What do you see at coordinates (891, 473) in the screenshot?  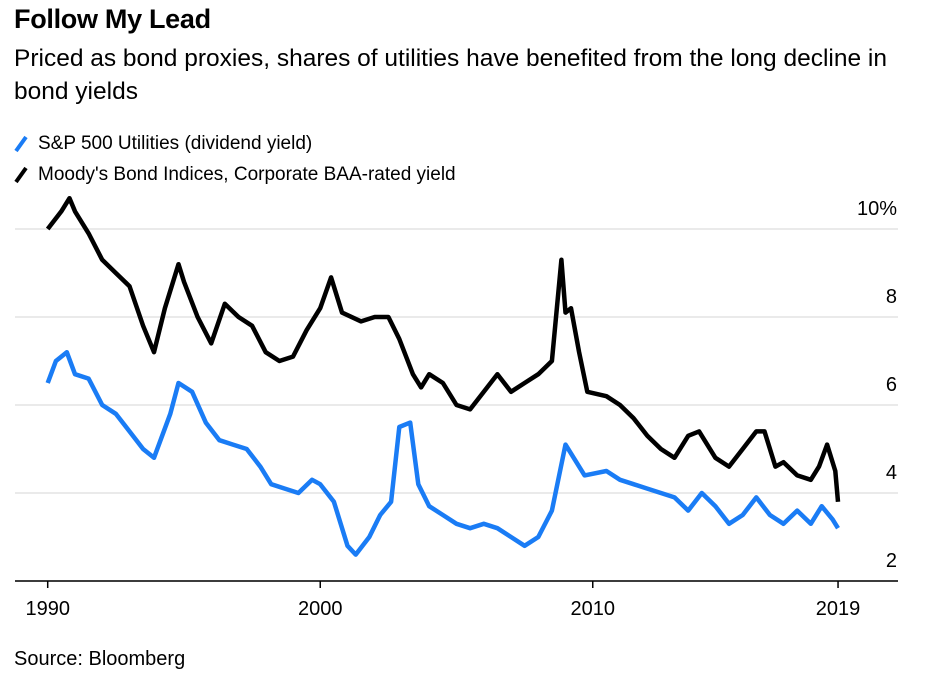 I see `y-tick-label: 4` at bounding box center [891, 473].